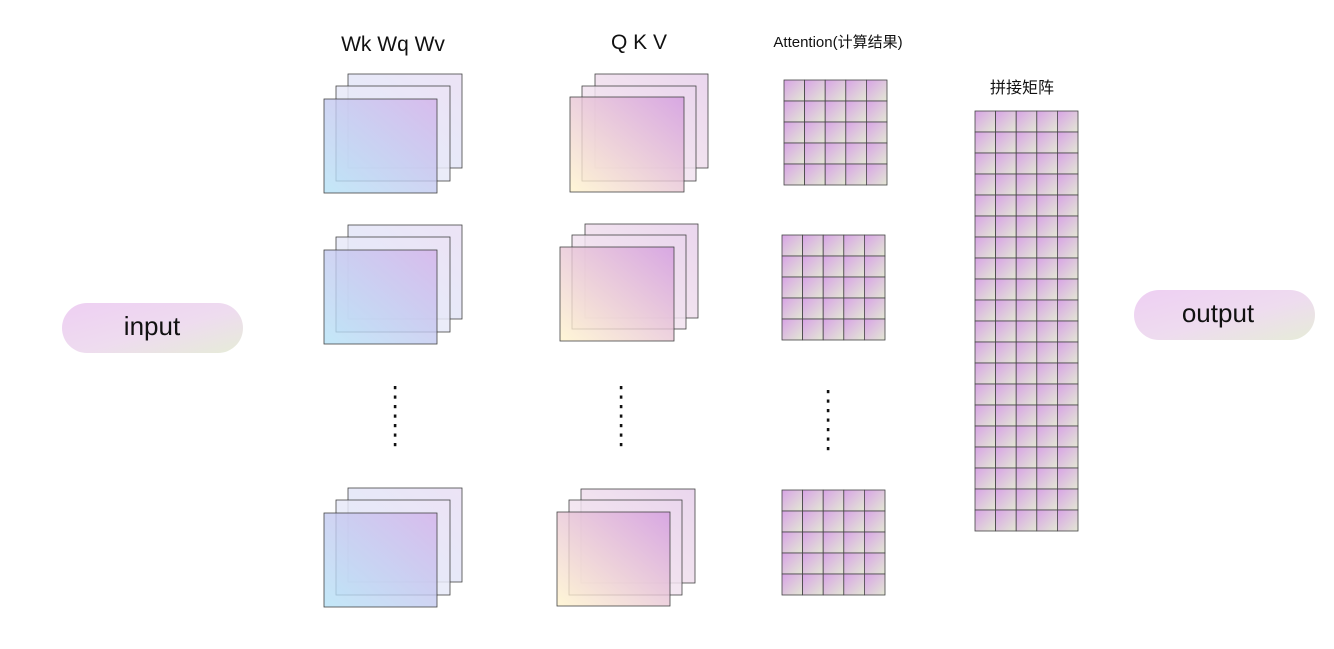 This screenshot has height=649, width=1334. I want to click on input-node: input, so click(152, 328).